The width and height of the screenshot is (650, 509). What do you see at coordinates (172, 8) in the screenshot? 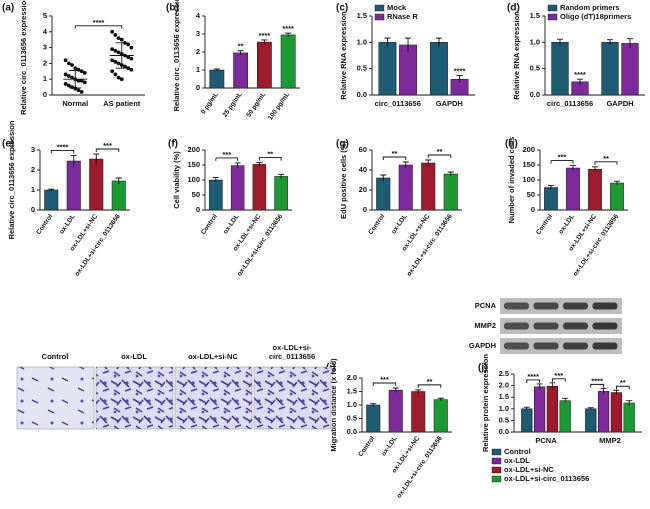
I see `panel-label: (b)` at bounding box center [172, 8].